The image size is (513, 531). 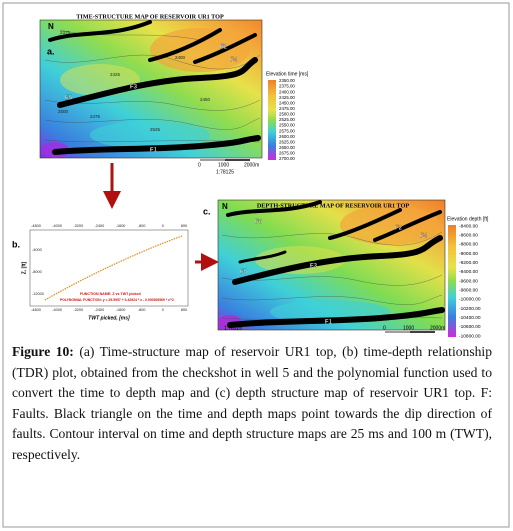 I want to click on panel-label: c., so click(x=207, y=211).